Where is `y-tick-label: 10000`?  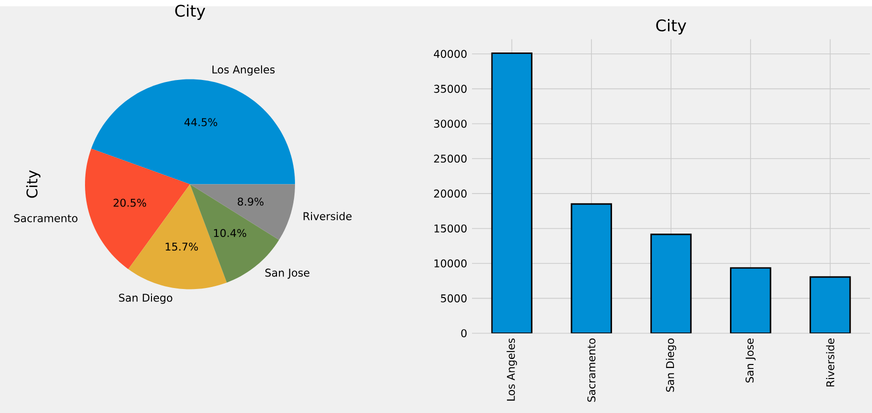
y-tick-label: 10000 is located at coordinates (450, 263).